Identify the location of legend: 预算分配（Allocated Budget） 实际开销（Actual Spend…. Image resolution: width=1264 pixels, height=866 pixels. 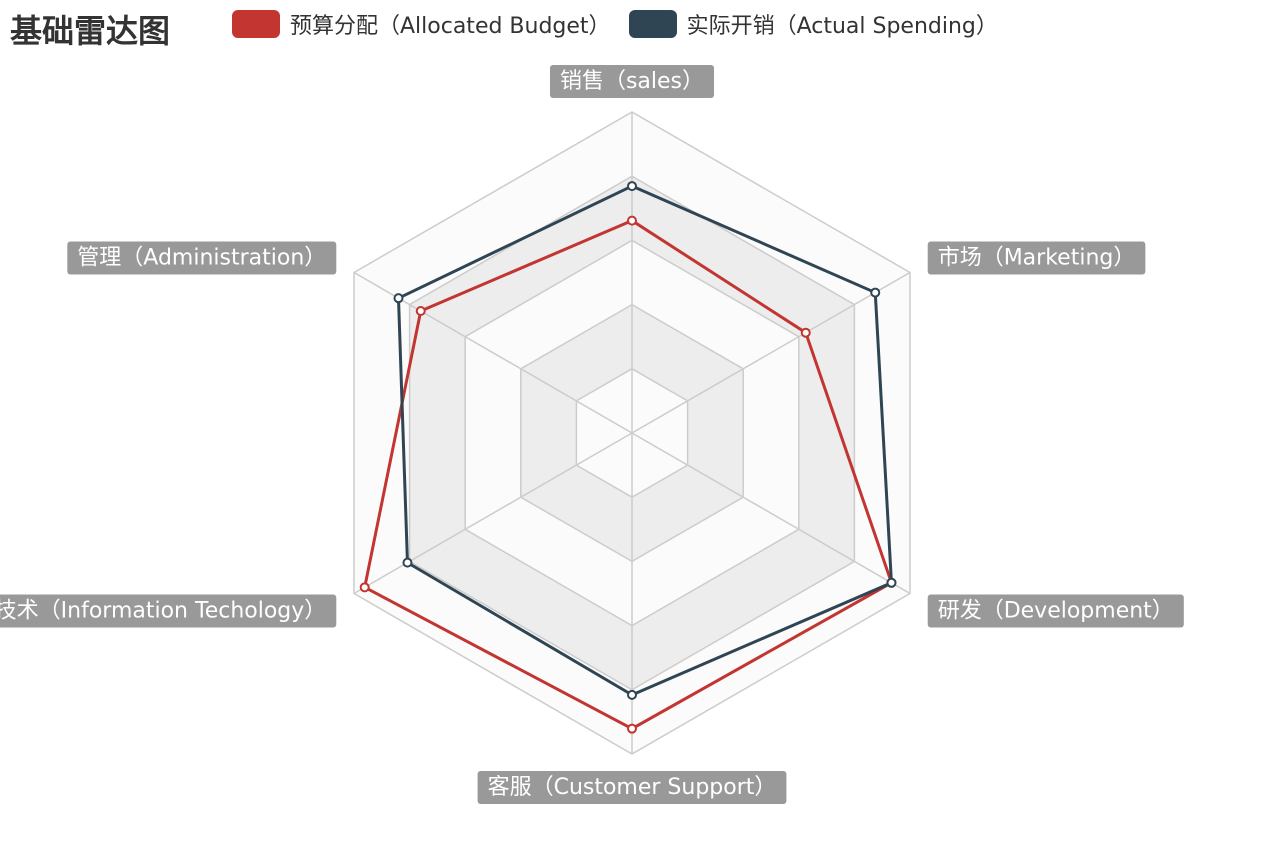
(624, 24).